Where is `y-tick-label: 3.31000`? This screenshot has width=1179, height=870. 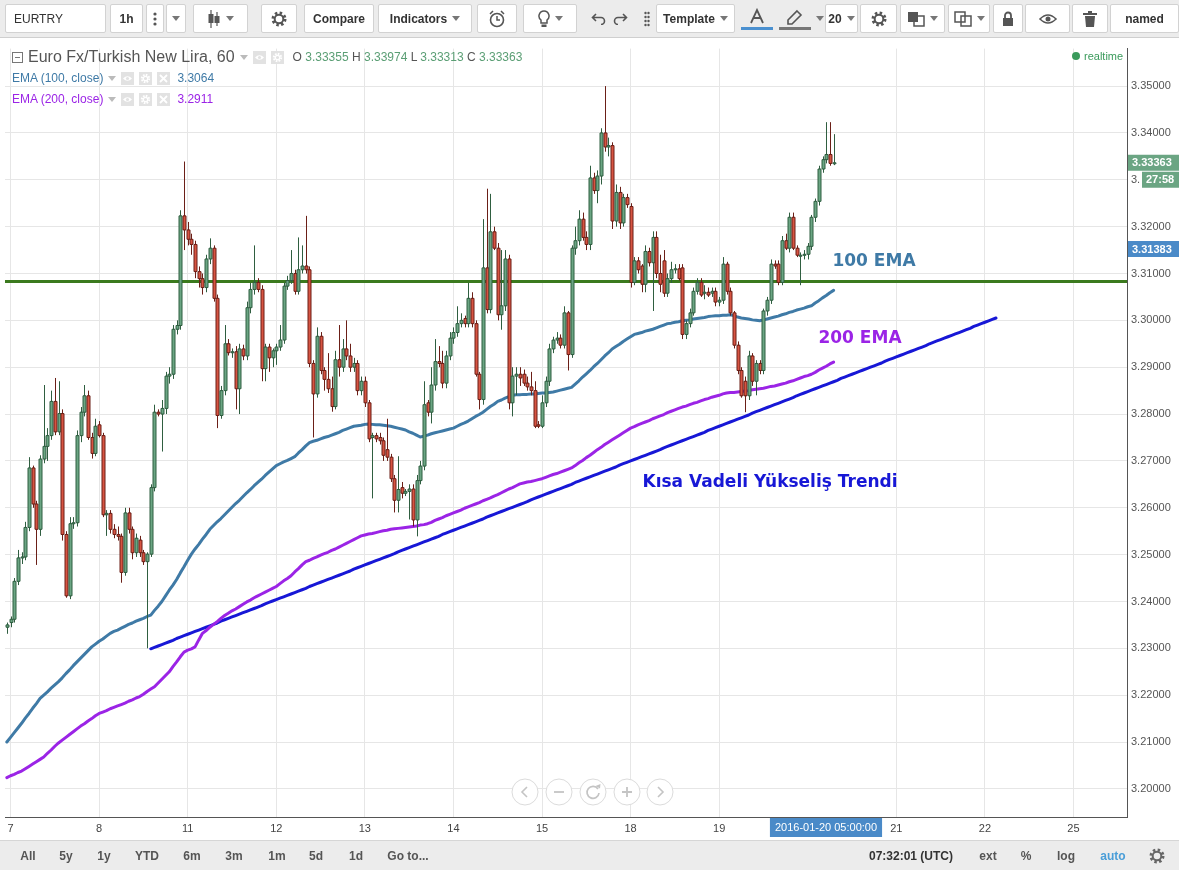 y-tick-label: 3.31000 is located at coordinates (1151, 272).